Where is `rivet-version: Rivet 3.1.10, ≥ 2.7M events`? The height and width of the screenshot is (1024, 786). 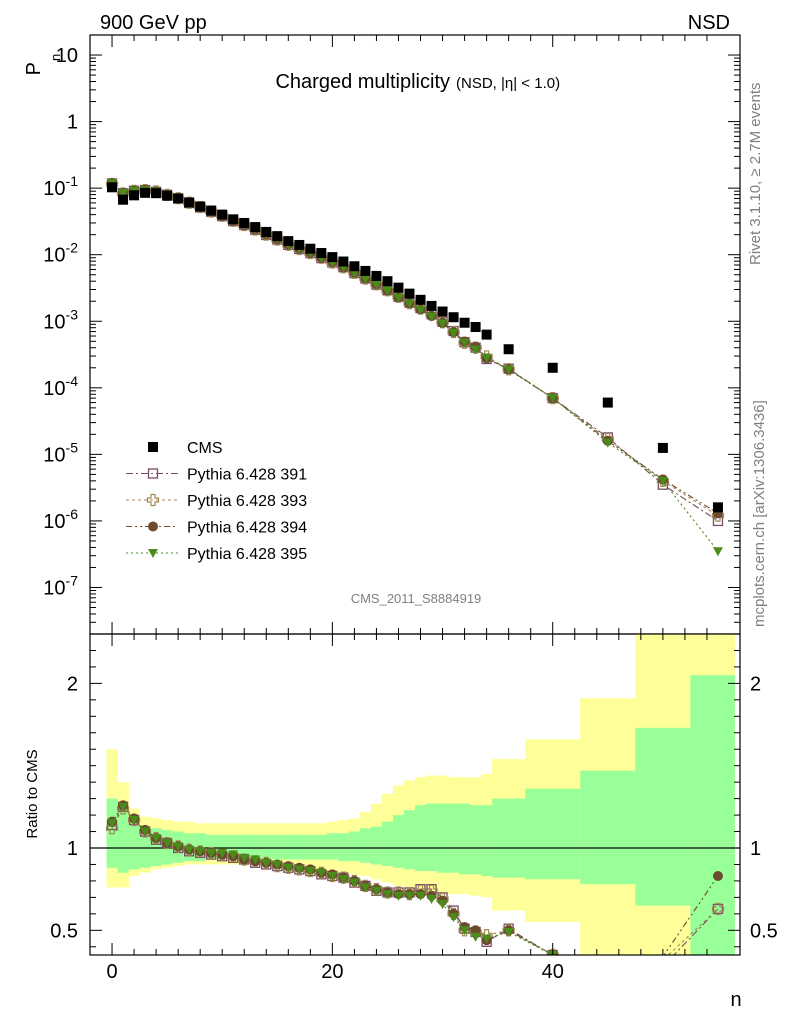 rivet-version: Rivet 3.1.10, ≥ 2.7M events is located at coordinates (755, 174).